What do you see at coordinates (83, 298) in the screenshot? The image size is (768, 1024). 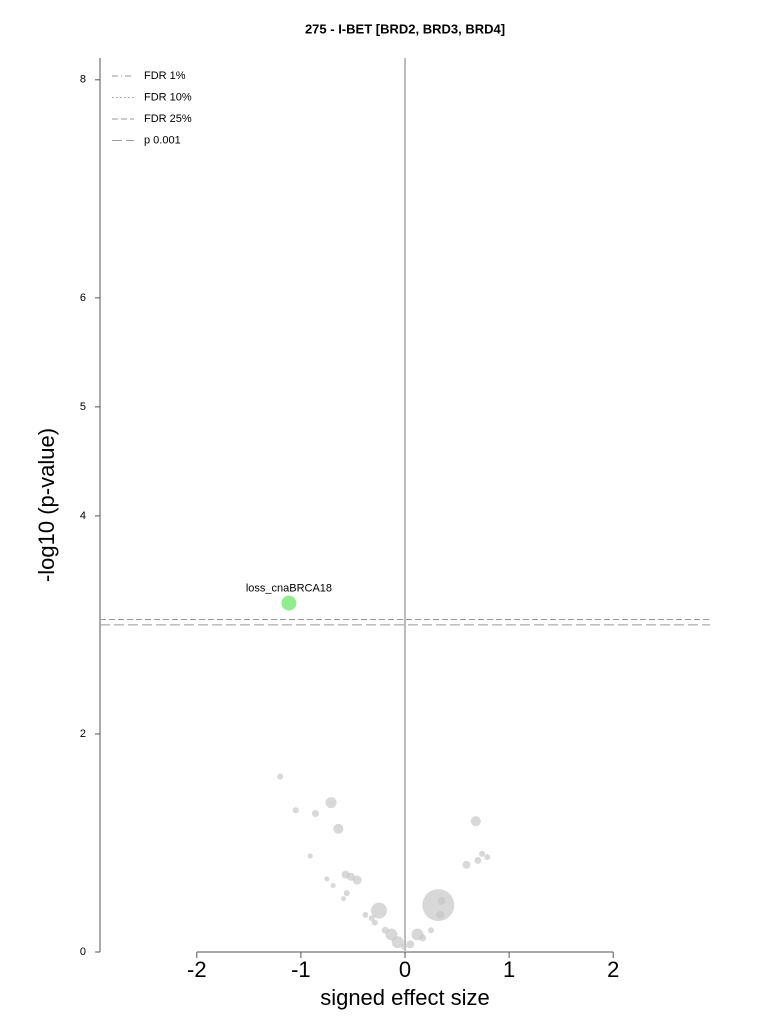 I see `y-tick-label: 6` at bounding box center [83, 298].